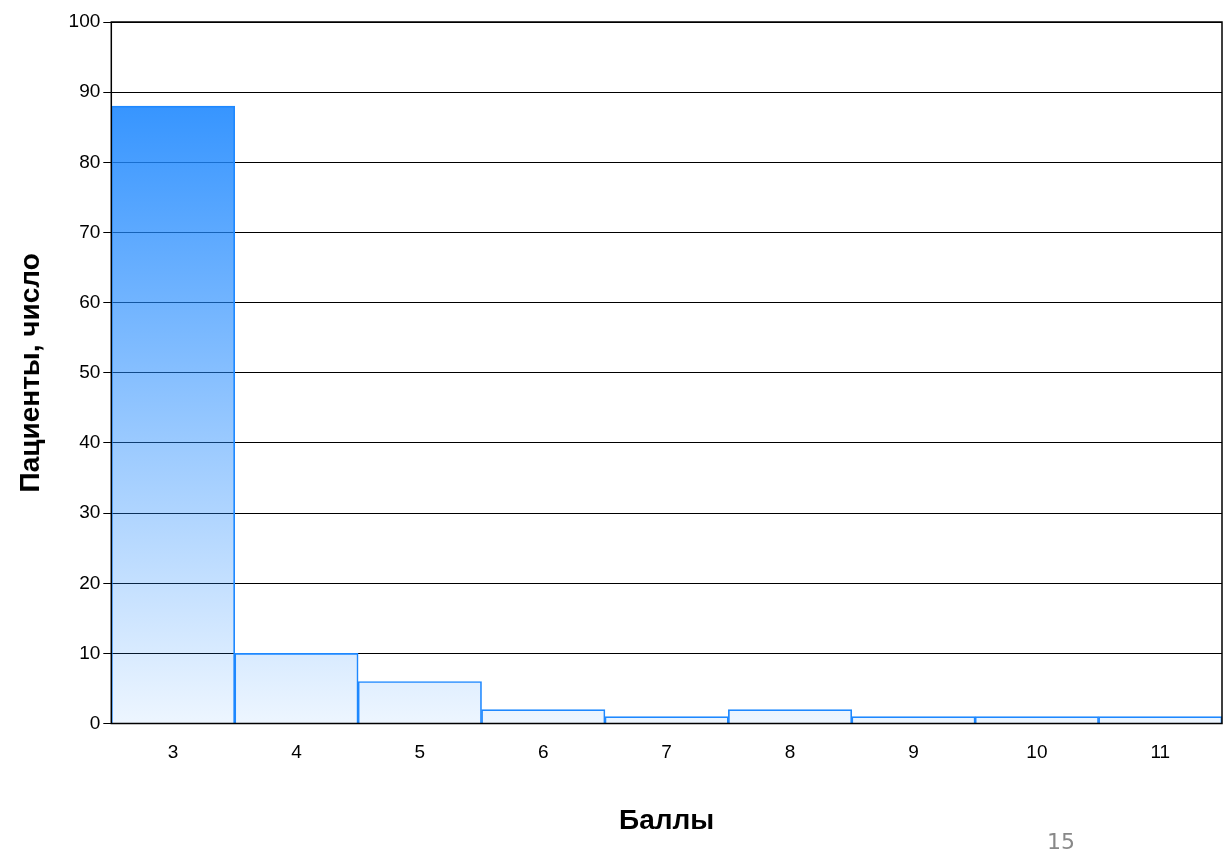 The height and width of the screenshot is (862, 1225). Describe the element at coordinates (1037, 752) in the screenshot. I see `x-tick-label: 10` at that location.